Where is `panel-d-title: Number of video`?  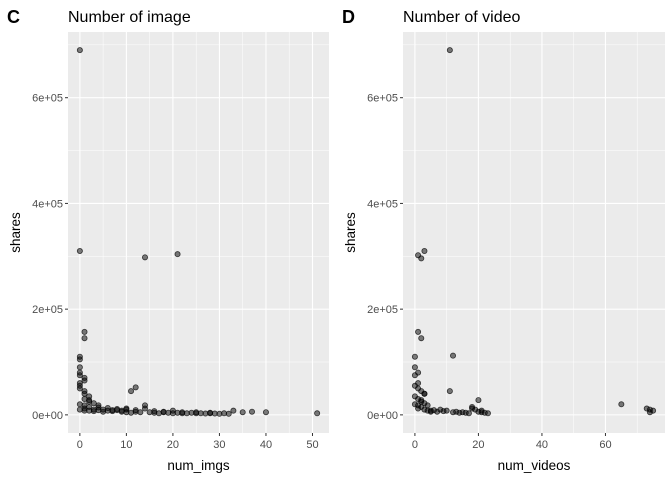 panel-d-title: Number of video is located at coordinates (461, 17).